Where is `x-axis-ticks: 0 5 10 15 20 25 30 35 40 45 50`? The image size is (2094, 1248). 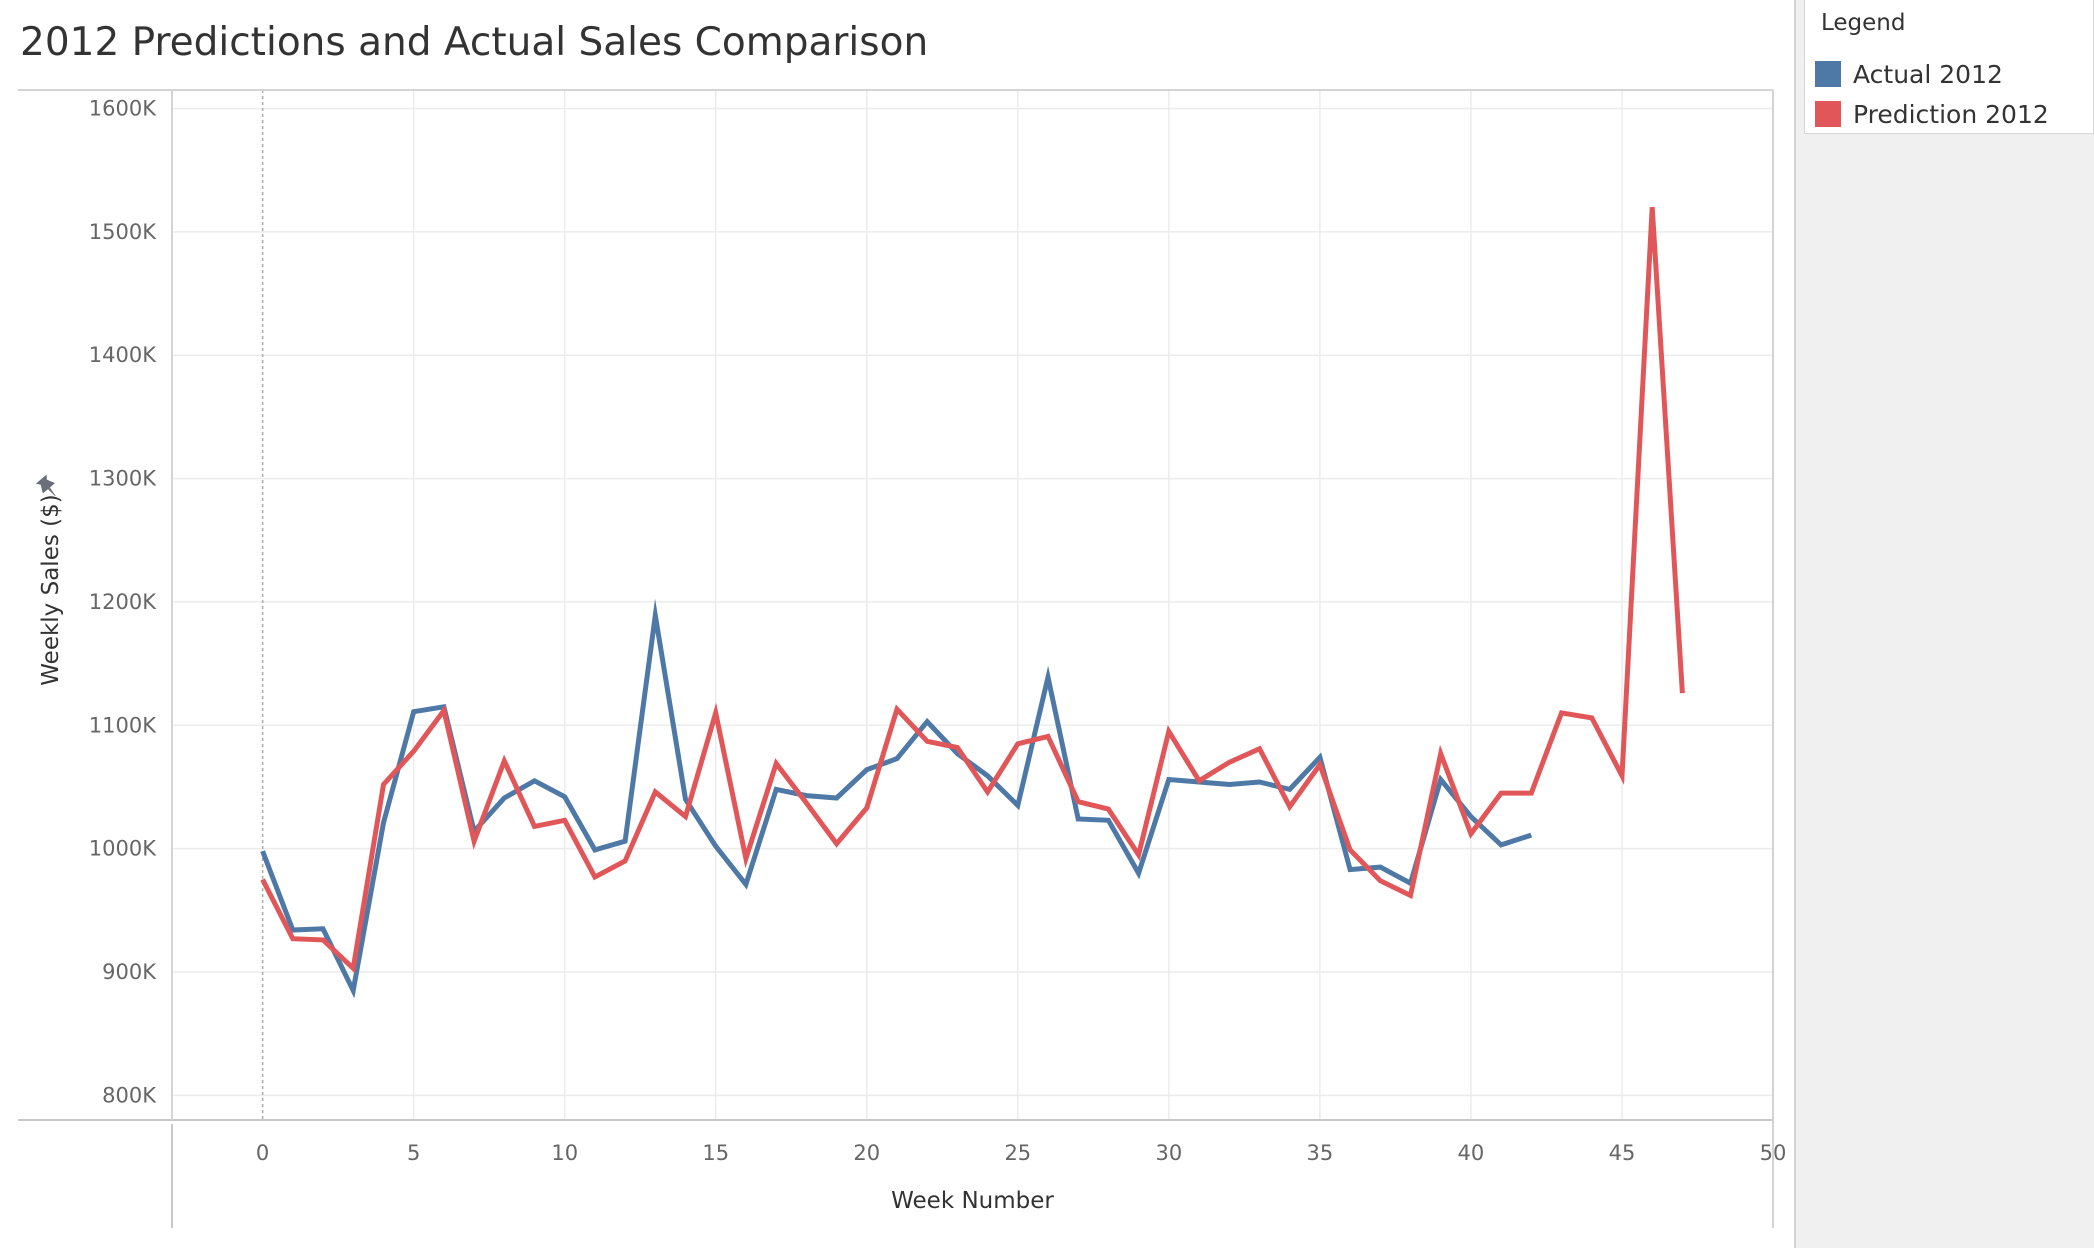 x-axis-ticks: 0 5 10 15 20 25 30 35 40 45 50 is located at coordinates (1021, 1153).